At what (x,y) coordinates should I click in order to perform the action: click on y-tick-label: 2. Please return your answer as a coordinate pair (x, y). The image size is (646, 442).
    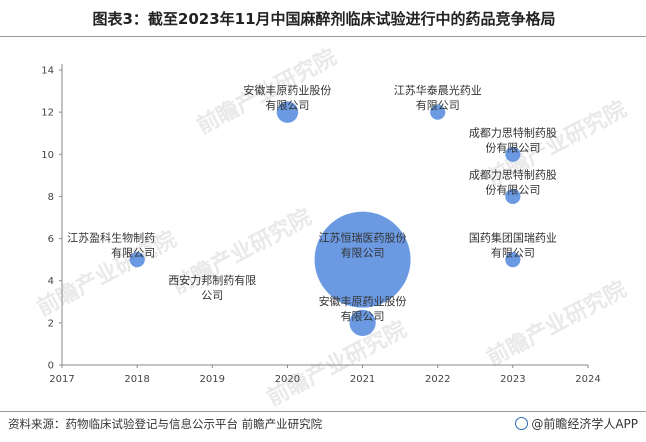
    Looking at the image, I should click on (51, 323).